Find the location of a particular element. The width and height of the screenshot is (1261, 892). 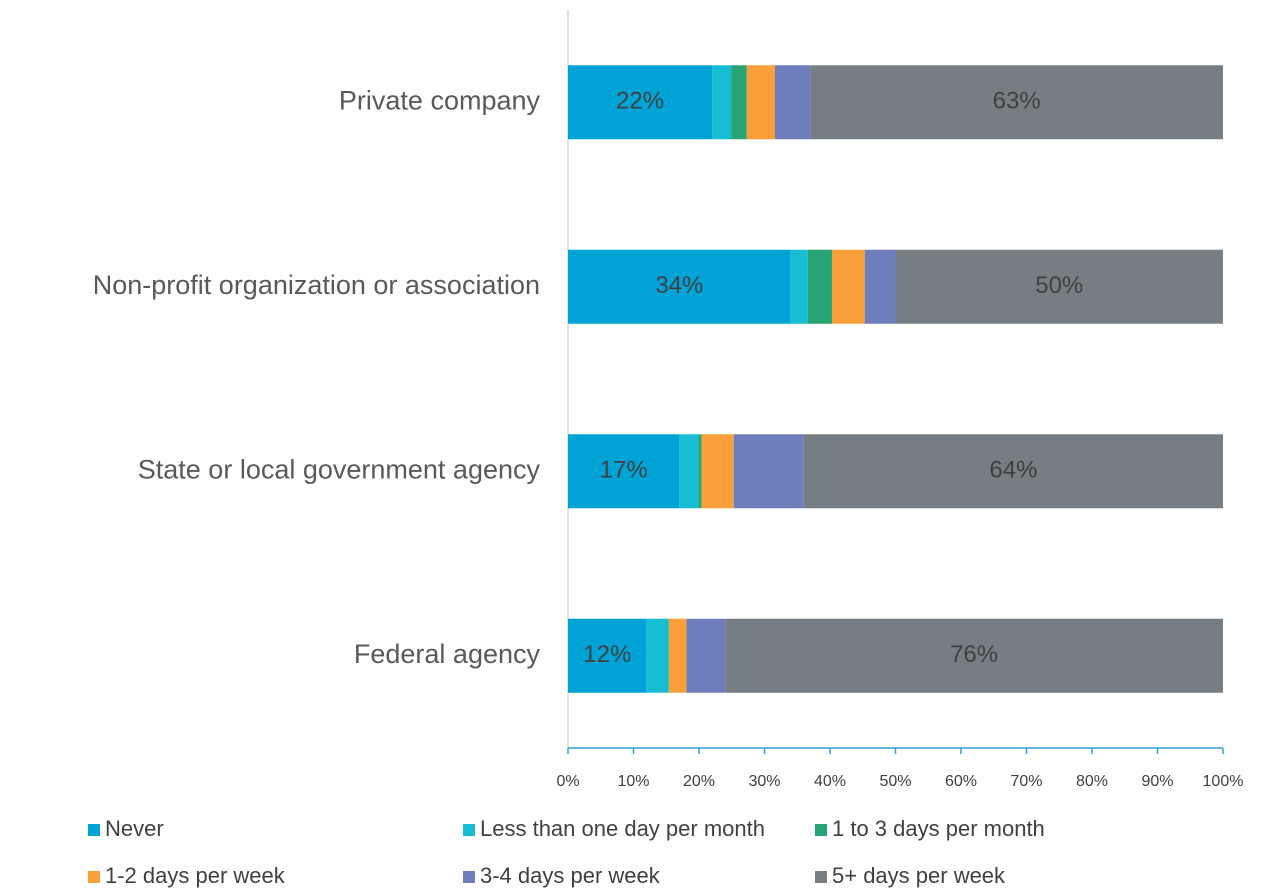

data-label: 76% is located at coordinates (974, 654).